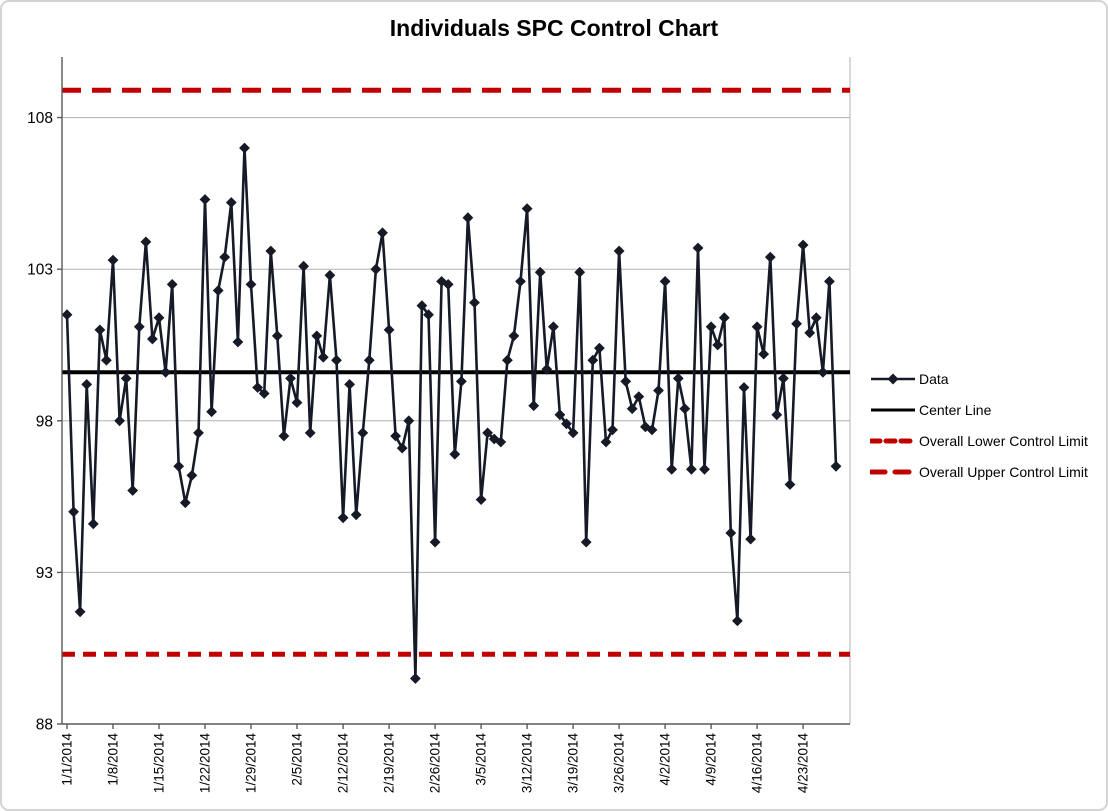 This screenshot has height=811, width=1108. What do you see at coordinates (988, 409) in the screenshot?
I see `legend-item-center-line: Center Line` at bounding box center [988, 409].